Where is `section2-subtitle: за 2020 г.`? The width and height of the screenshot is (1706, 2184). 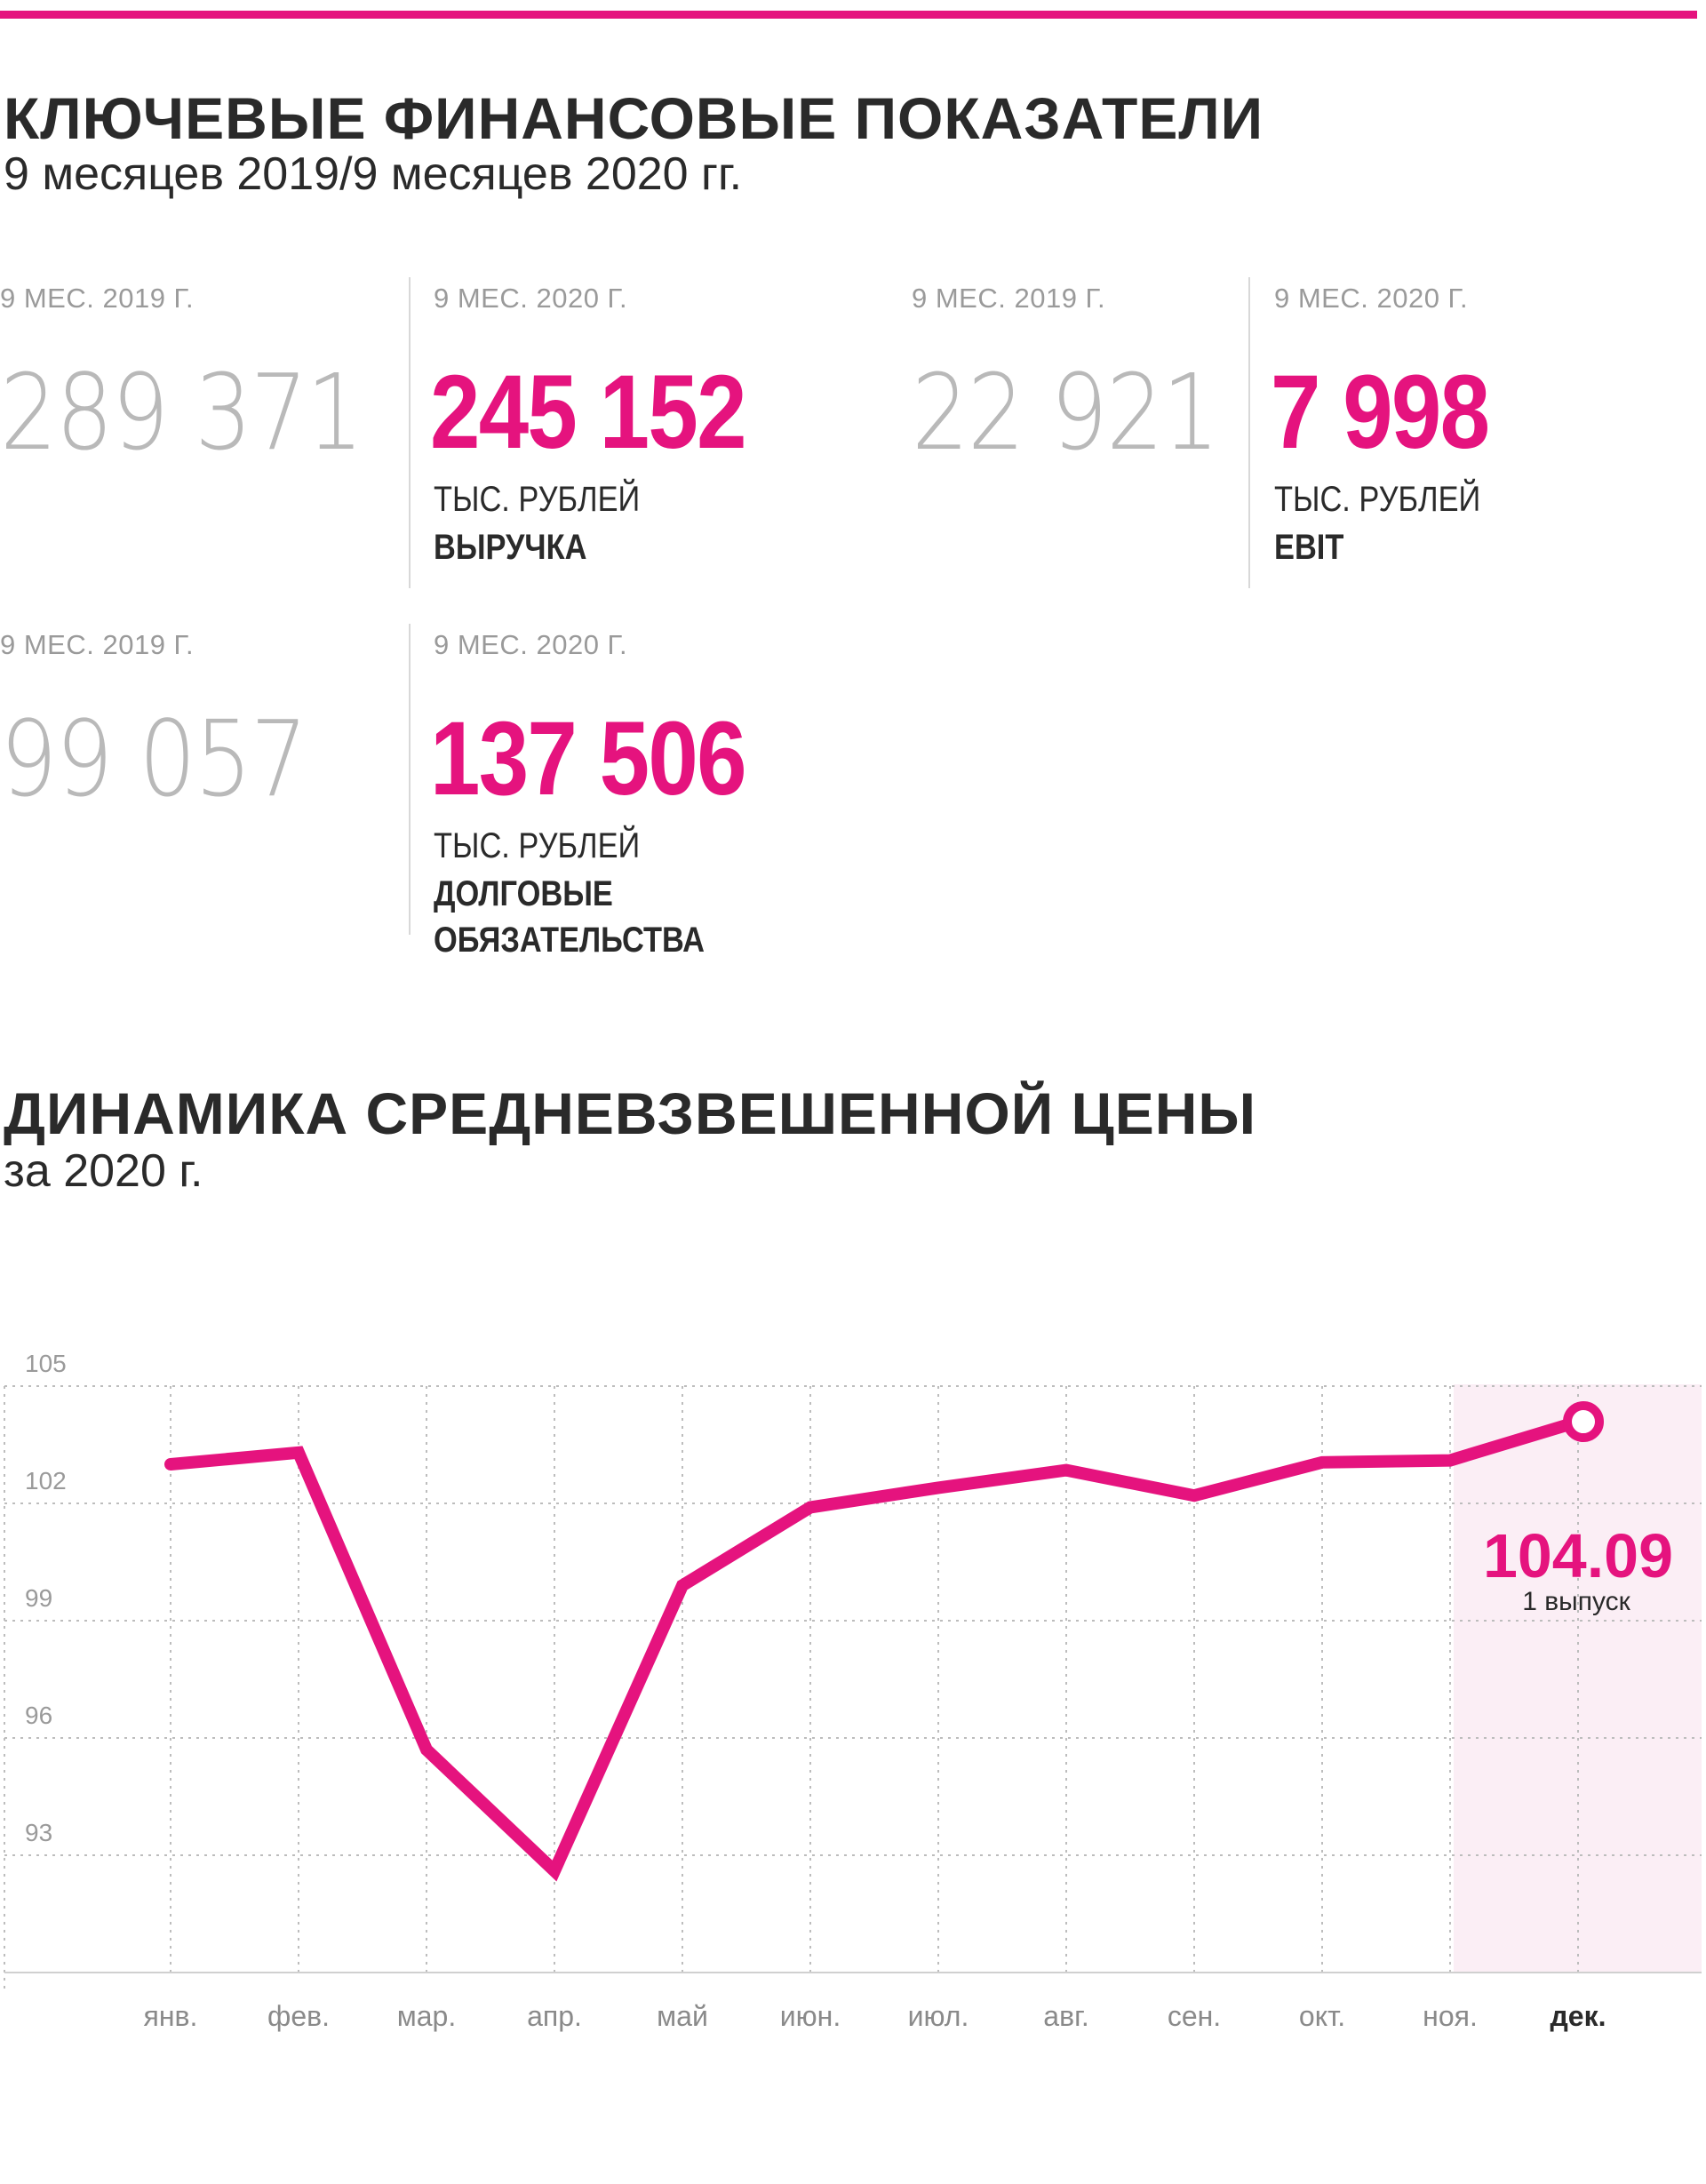
section2-subtitle: за 2020 г. is located at coordinates (103, 1171).